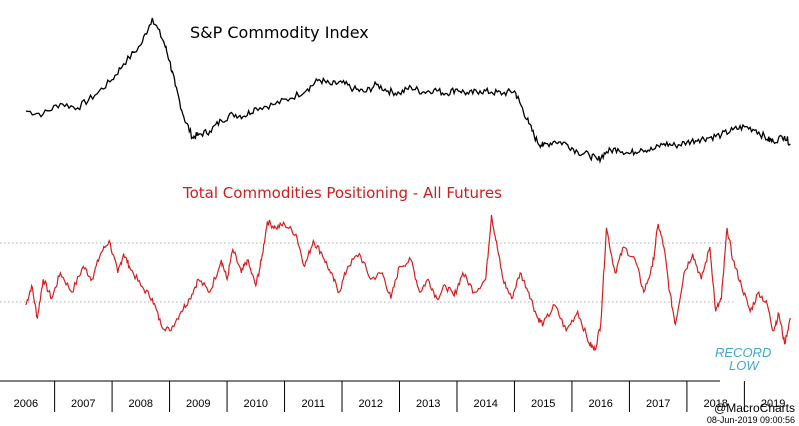 This screenshot has height=426, width=799. Describe the element at coordinates (141, 404) in the screenshot. I see `x-tick-label-2008: 2008` at that location.